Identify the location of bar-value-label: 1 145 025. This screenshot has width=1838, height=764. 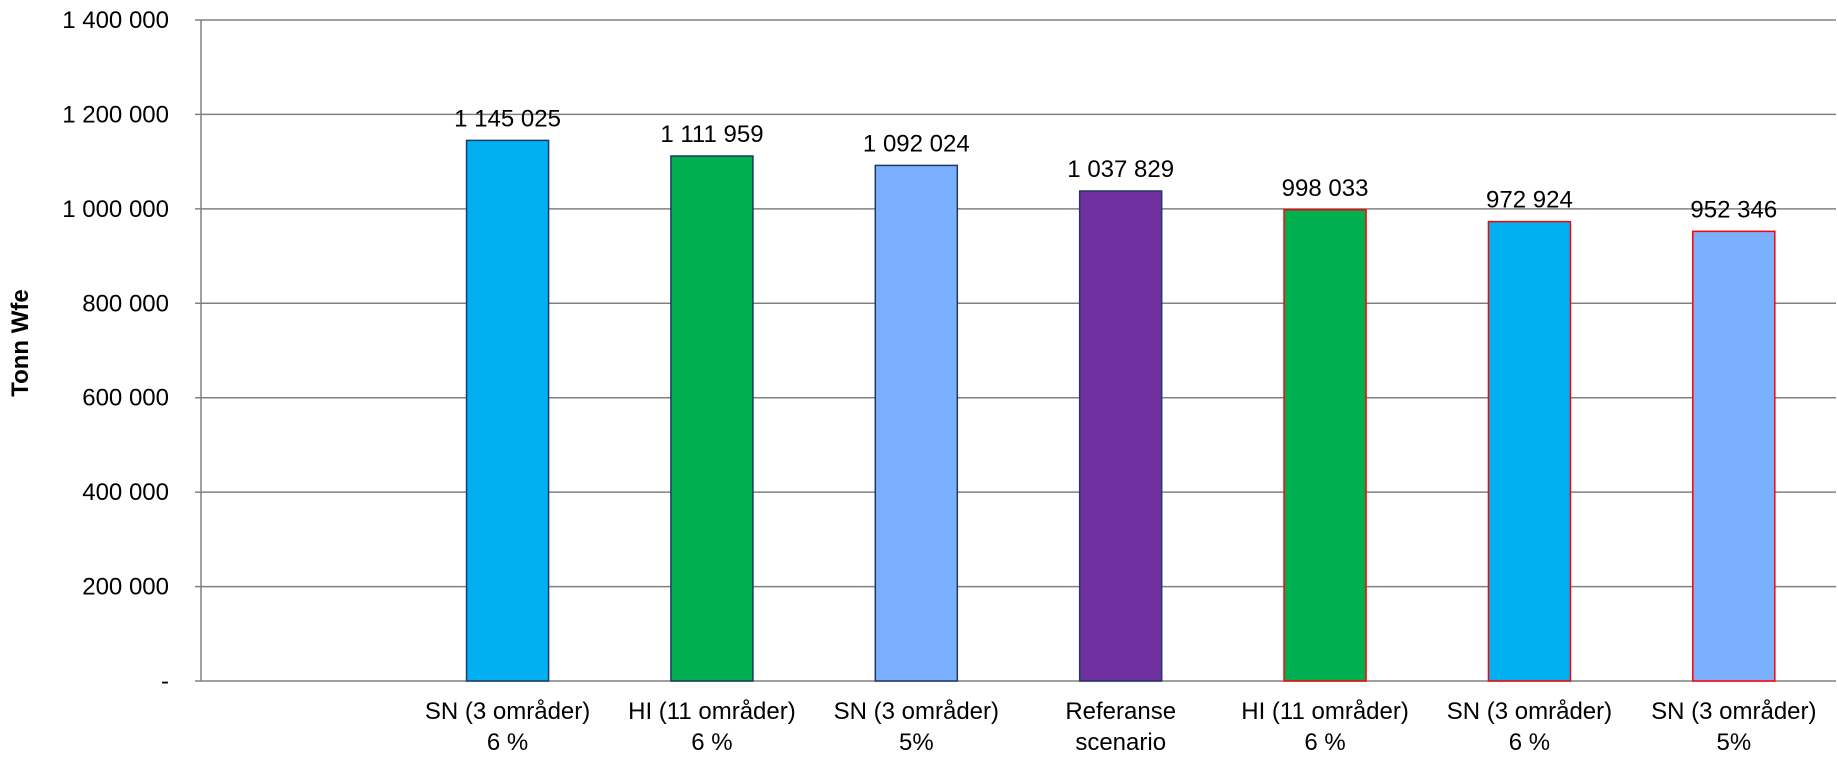
(507, 118).